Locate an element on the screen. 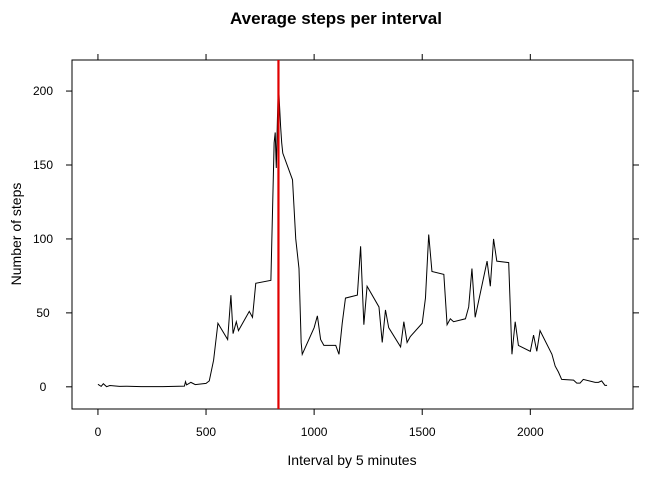 Image resolution: width=672 pixels, height=480 pixels. x-tick-label: 1500 is located at coordinates (422, 432).